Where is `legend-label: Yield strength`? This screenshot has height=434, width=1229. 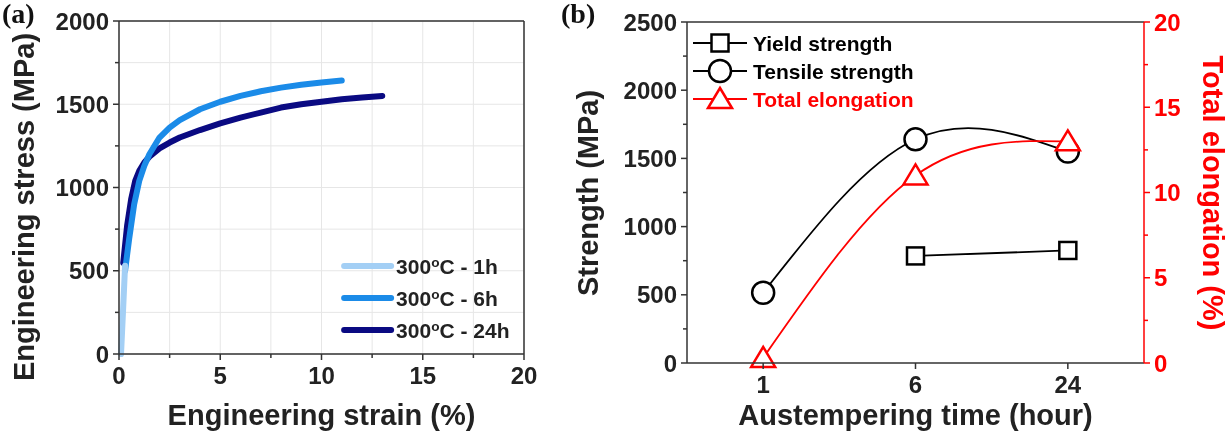
legend-label: Yield strength is located at coordinates (823, 43).